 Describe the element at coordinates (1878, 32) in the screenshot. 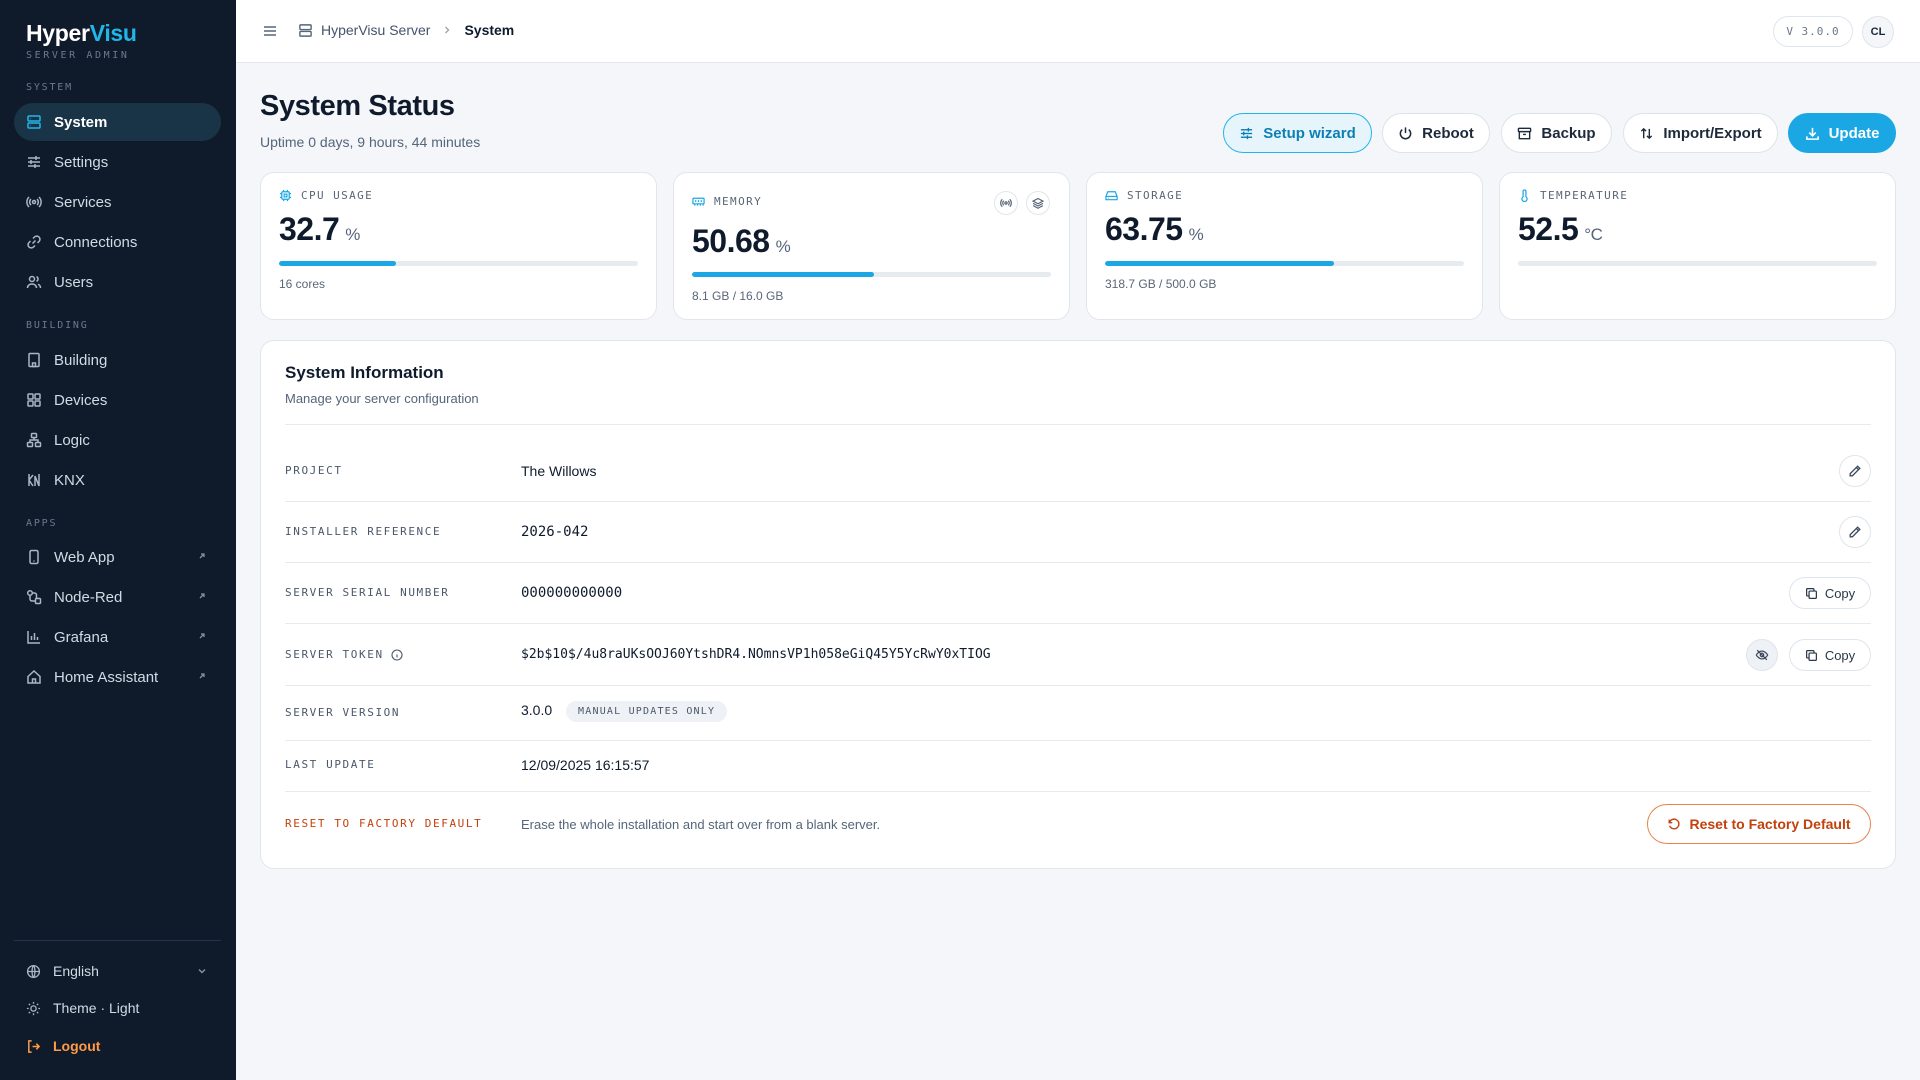

I see `avatar: CL` at that location.